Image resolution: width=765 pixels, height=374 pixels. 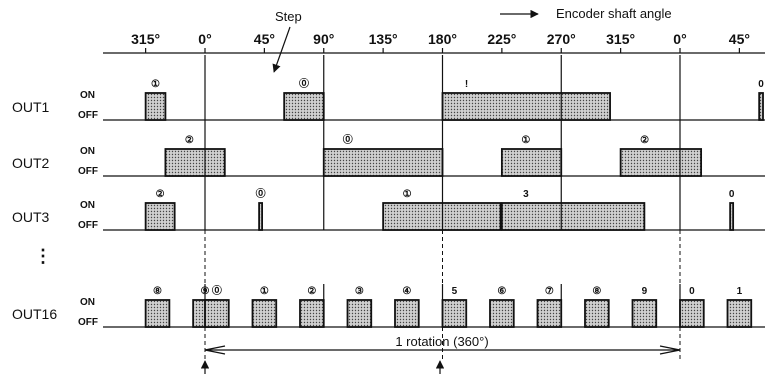 What do you see at coordinates (466, 84) in the screenshot?
I see `step-number: !` at bounding box center [466, 84].